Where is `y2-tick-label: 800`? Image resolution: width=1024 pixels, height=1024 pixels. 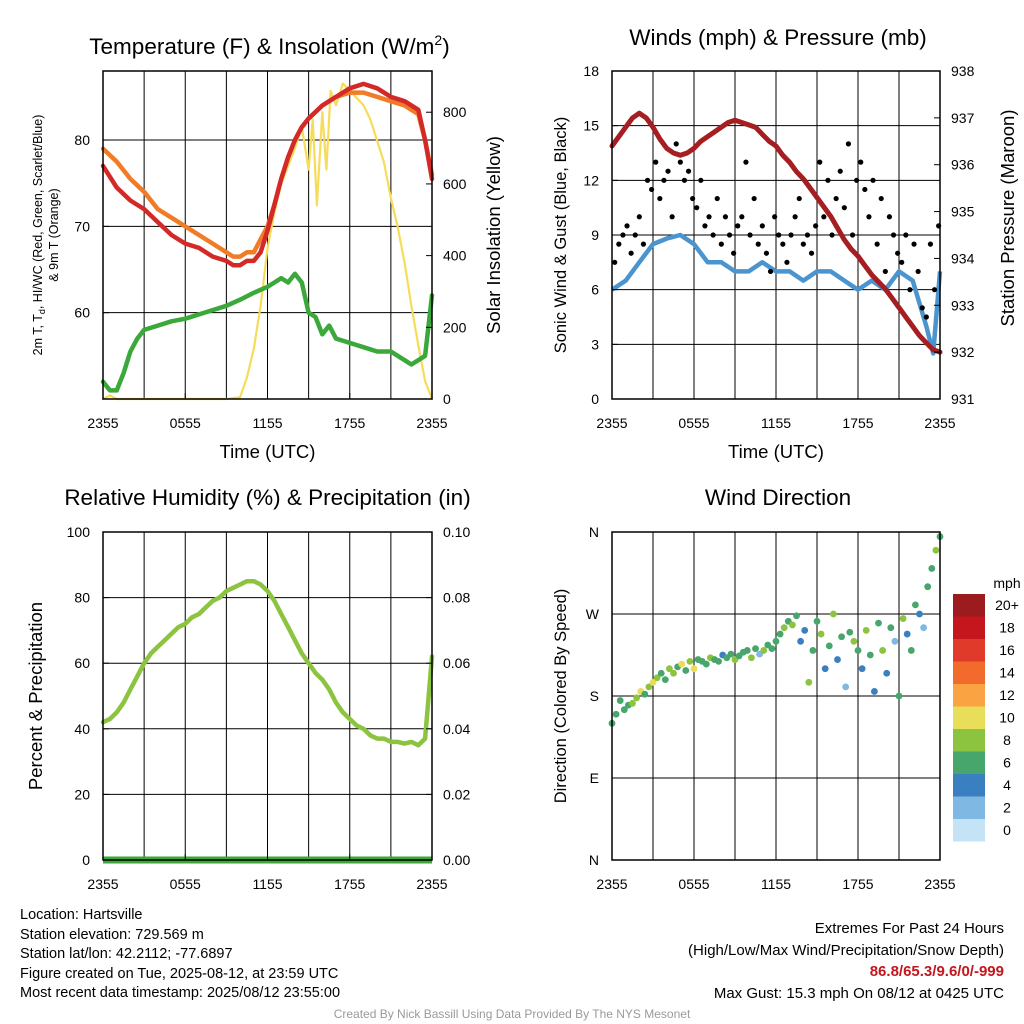 y2-tick-label: 800 is located at coordinates (455, 112).